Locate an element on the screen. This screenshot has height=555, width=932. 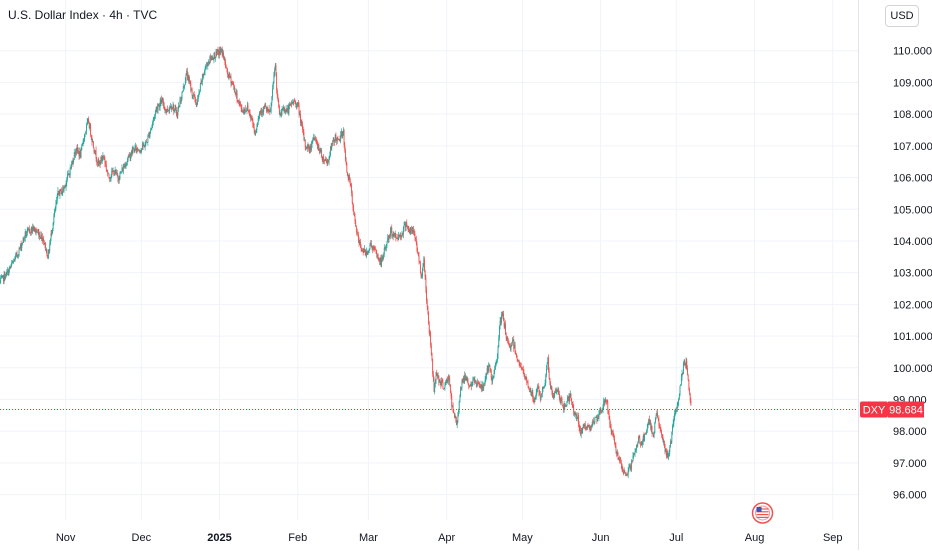
x-tick-label: Feb is located at coordinates (297, 538).